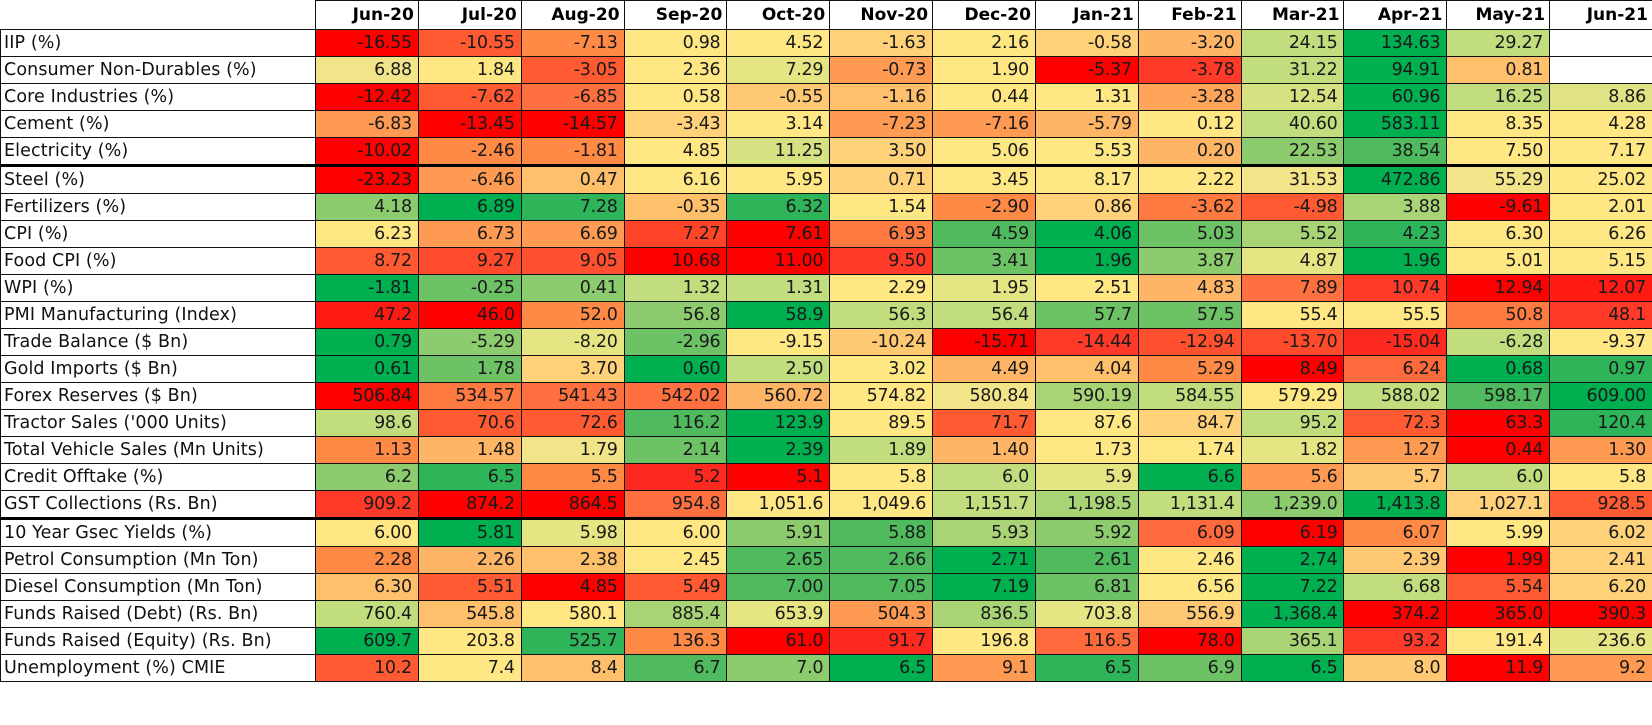  Describe the element at coordinates (778, 505) in the screenshot. I see `data-cell: 1,051.6` at that location.